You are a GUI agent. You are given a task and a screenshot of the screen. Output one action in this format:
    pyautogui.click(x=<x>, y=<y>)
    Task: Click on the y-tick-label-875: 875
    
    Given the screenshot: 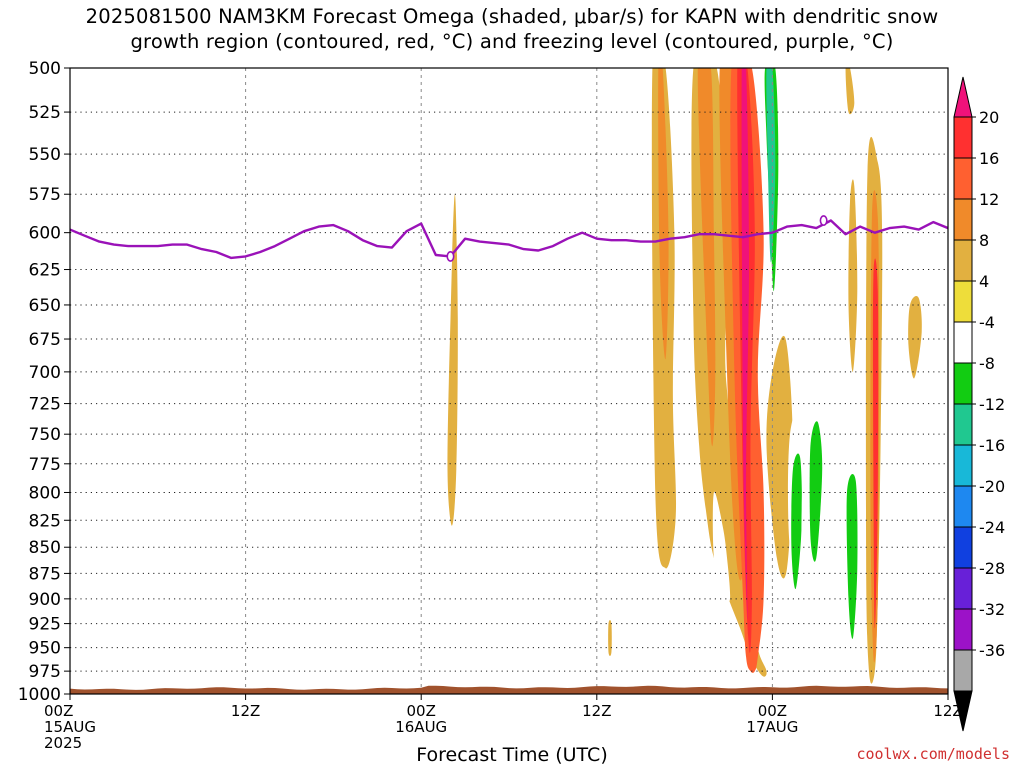 What is the action you would take?
    pyautogui.click(x=45, y=574)
    